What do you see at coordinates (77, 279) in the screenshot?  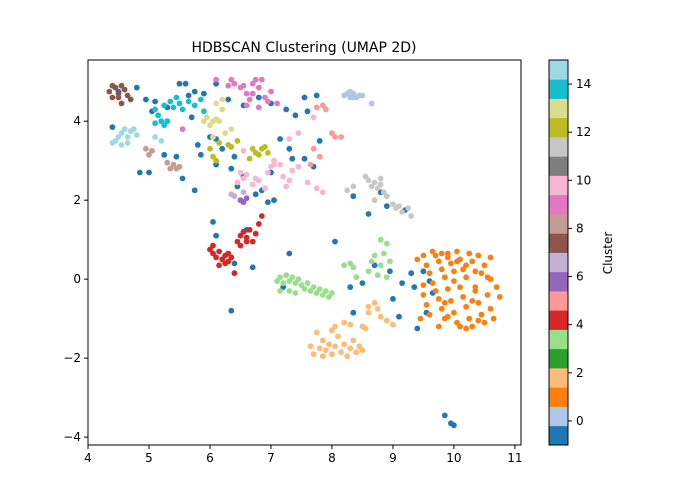 I see `y-tick-label: 0` at bounding box center [77, 279].